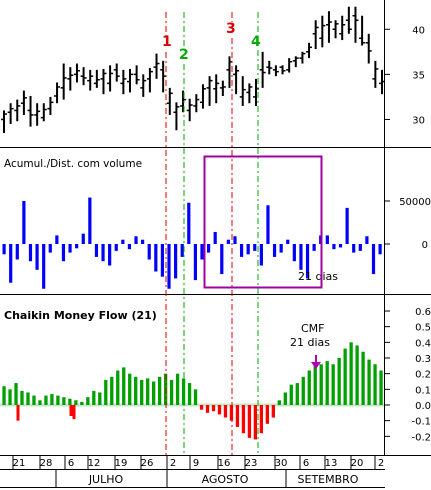 The image size is (431, 490). What do you see at coordinates (306, 463) in the screenshot?
I see `x-axis-day-label: 6` at bounding box center [306, 463].